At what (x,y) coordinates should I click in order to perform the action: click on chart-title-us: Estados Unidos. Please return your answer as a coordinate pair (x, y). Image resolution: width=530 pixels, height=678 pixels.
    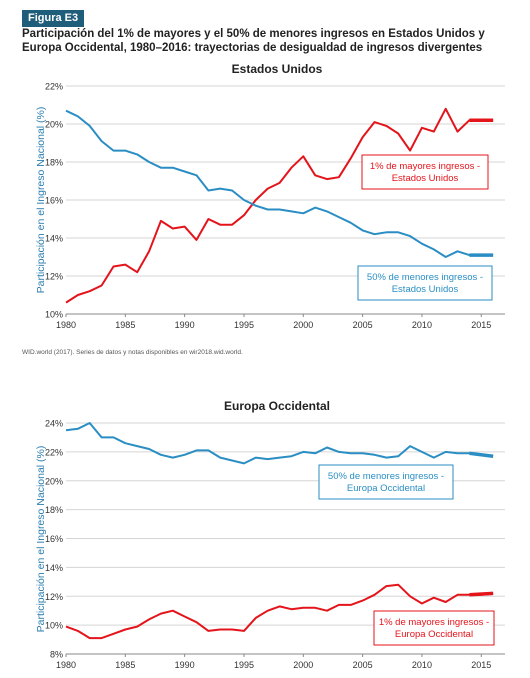
    Looking at the image, I should click on (277, 69).